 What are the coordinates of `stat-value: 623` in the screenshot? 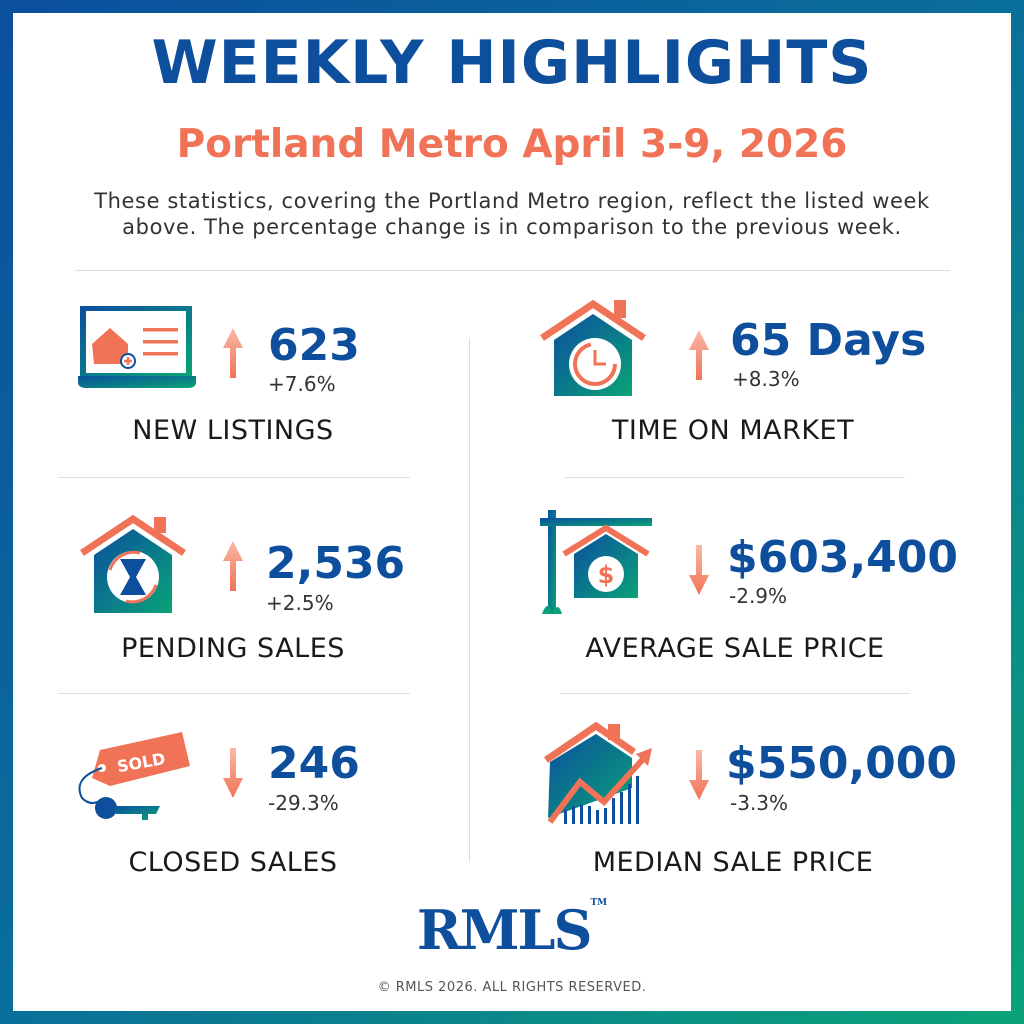 It's located at (314, 345).